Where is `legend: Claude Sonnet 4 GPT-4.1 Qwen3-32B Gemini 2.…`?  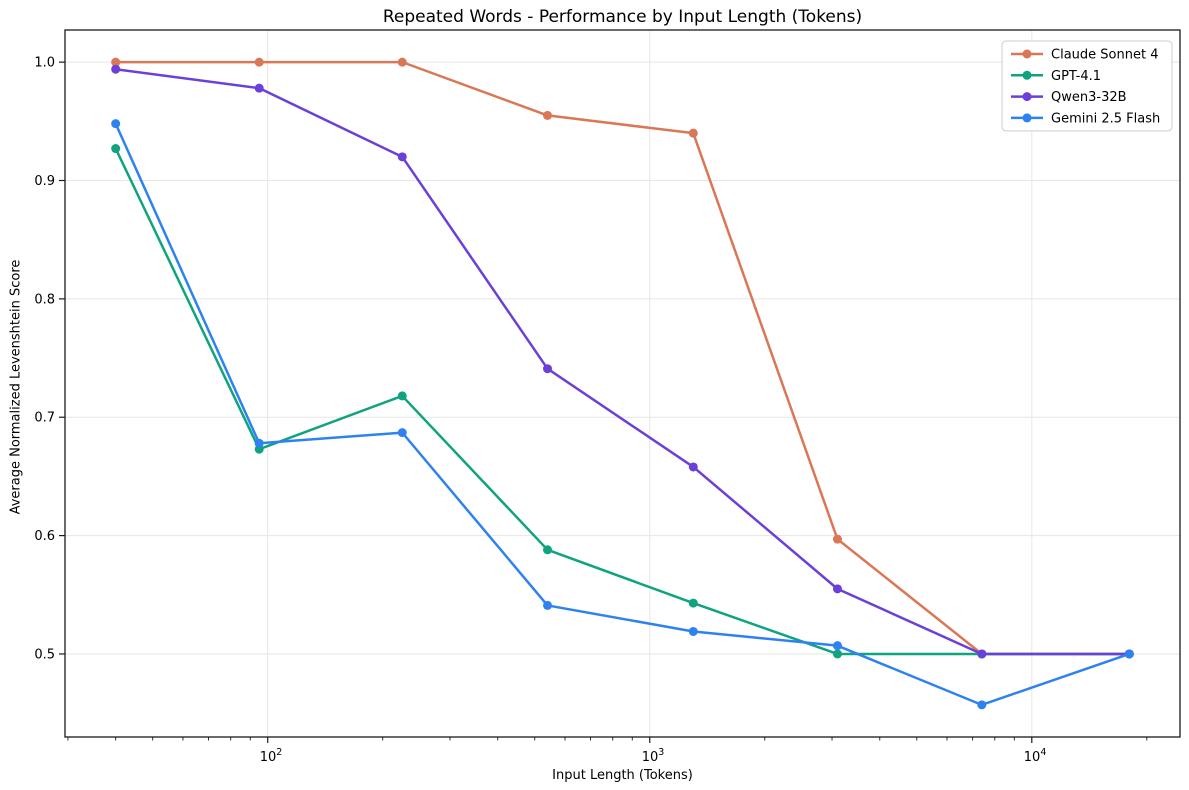
legend: Claude Sonnet 4 GPT-4.1 Qwen3-32B Gemini 2.… is located at coordinates (1087, 86).